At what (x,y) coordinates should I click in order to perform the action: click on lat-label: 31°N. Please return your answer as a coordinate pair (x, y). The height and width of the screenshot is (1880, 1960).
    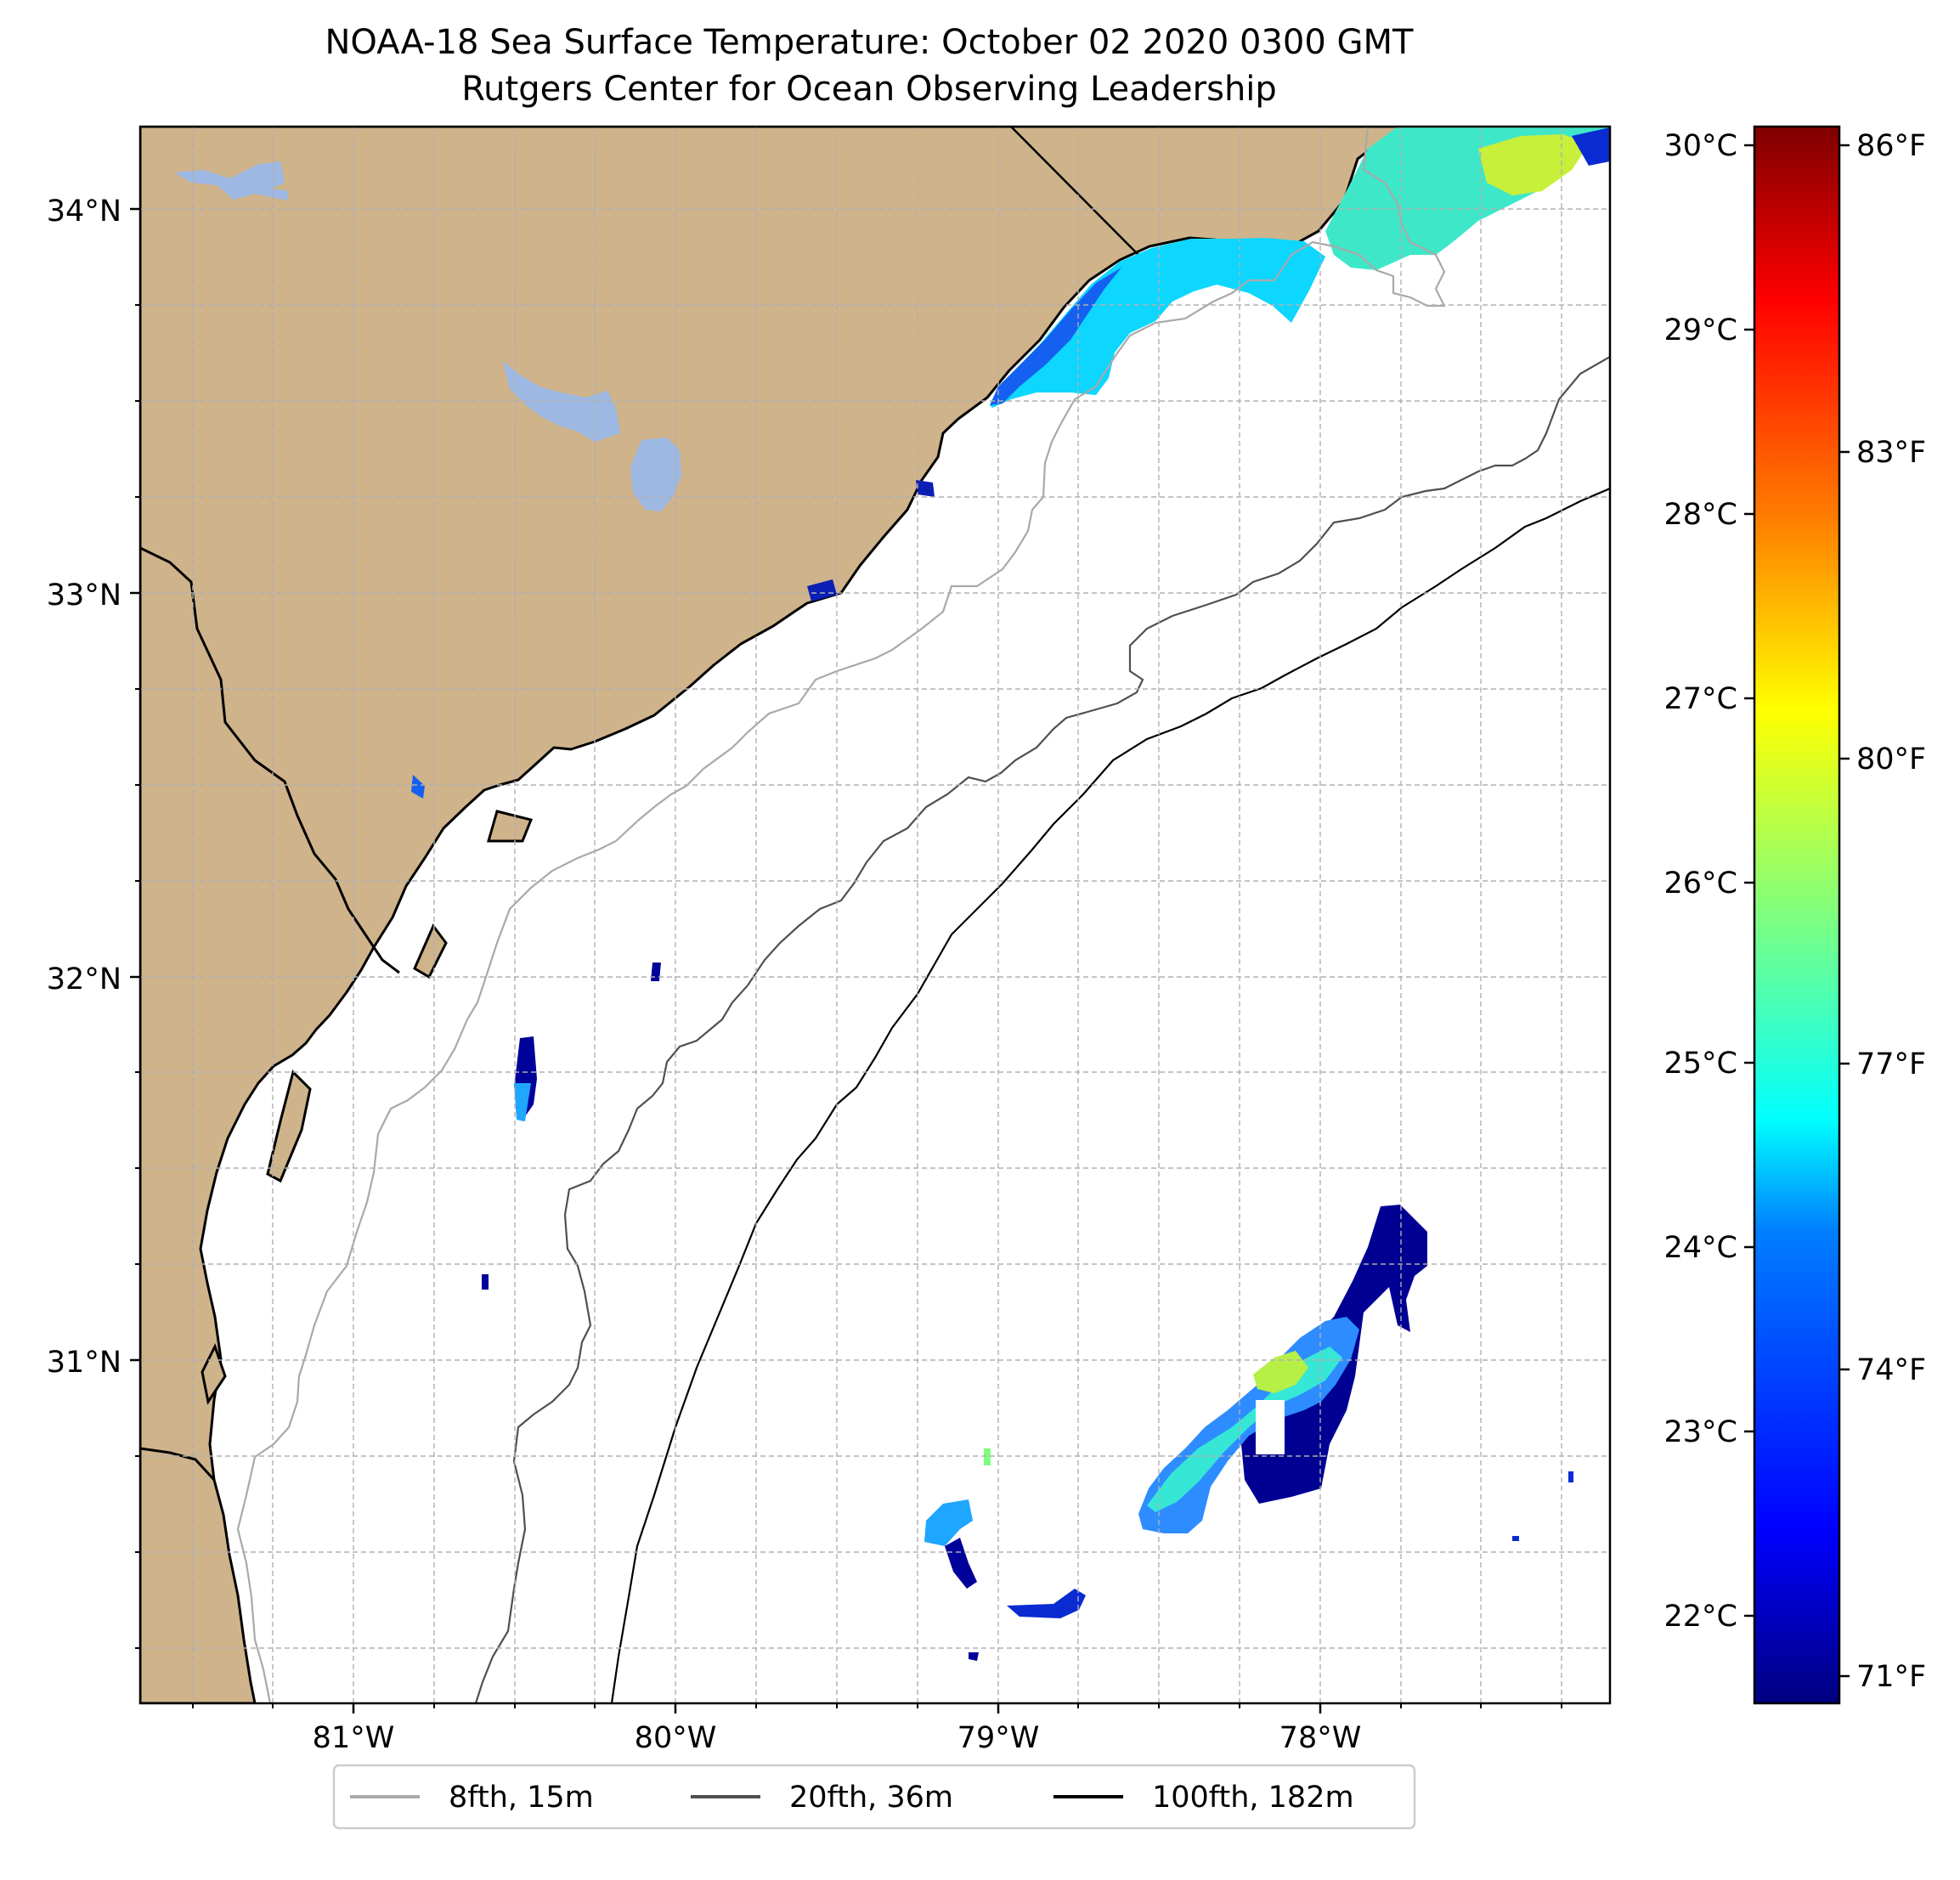
    Looking at the image, I should click on (84, 1363).